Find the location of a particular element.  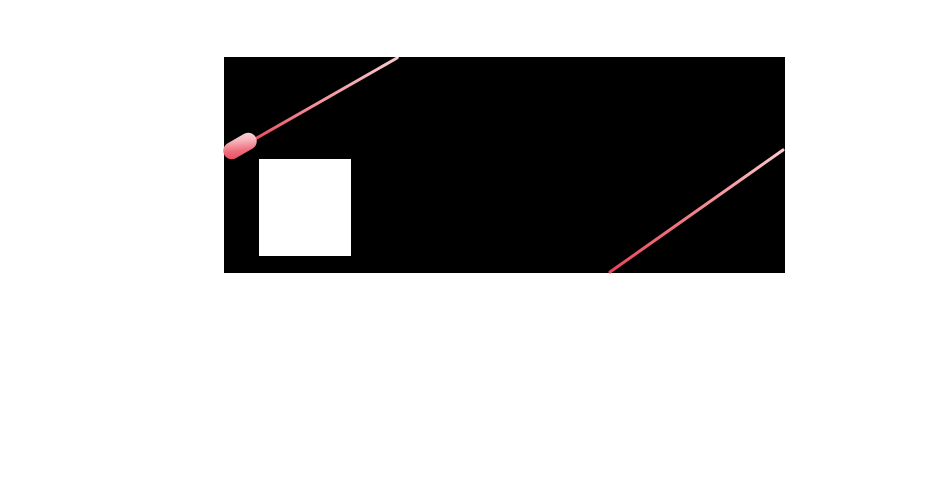

white-square is located at coordinates (305, 207).